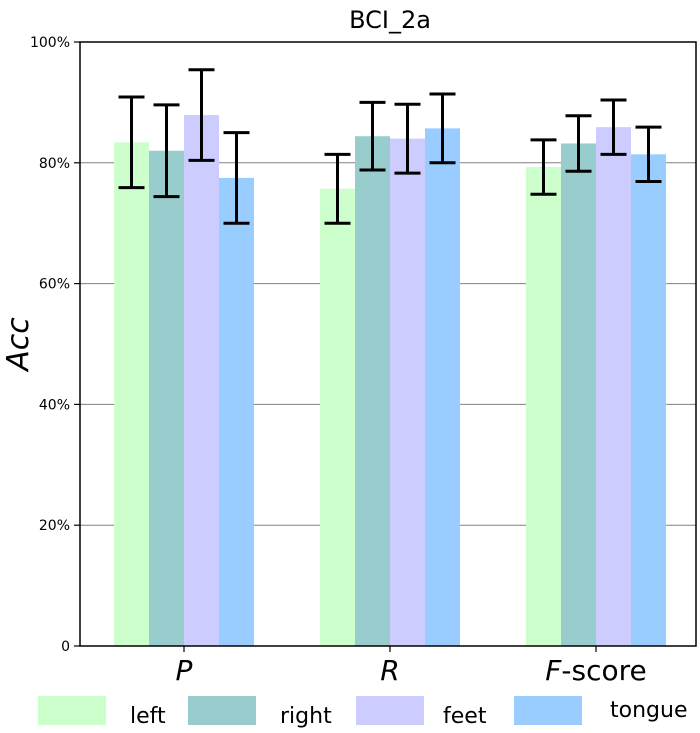 The image size is (700, 733). I want to click on x-tick-label: F-score, so click(595, 670).